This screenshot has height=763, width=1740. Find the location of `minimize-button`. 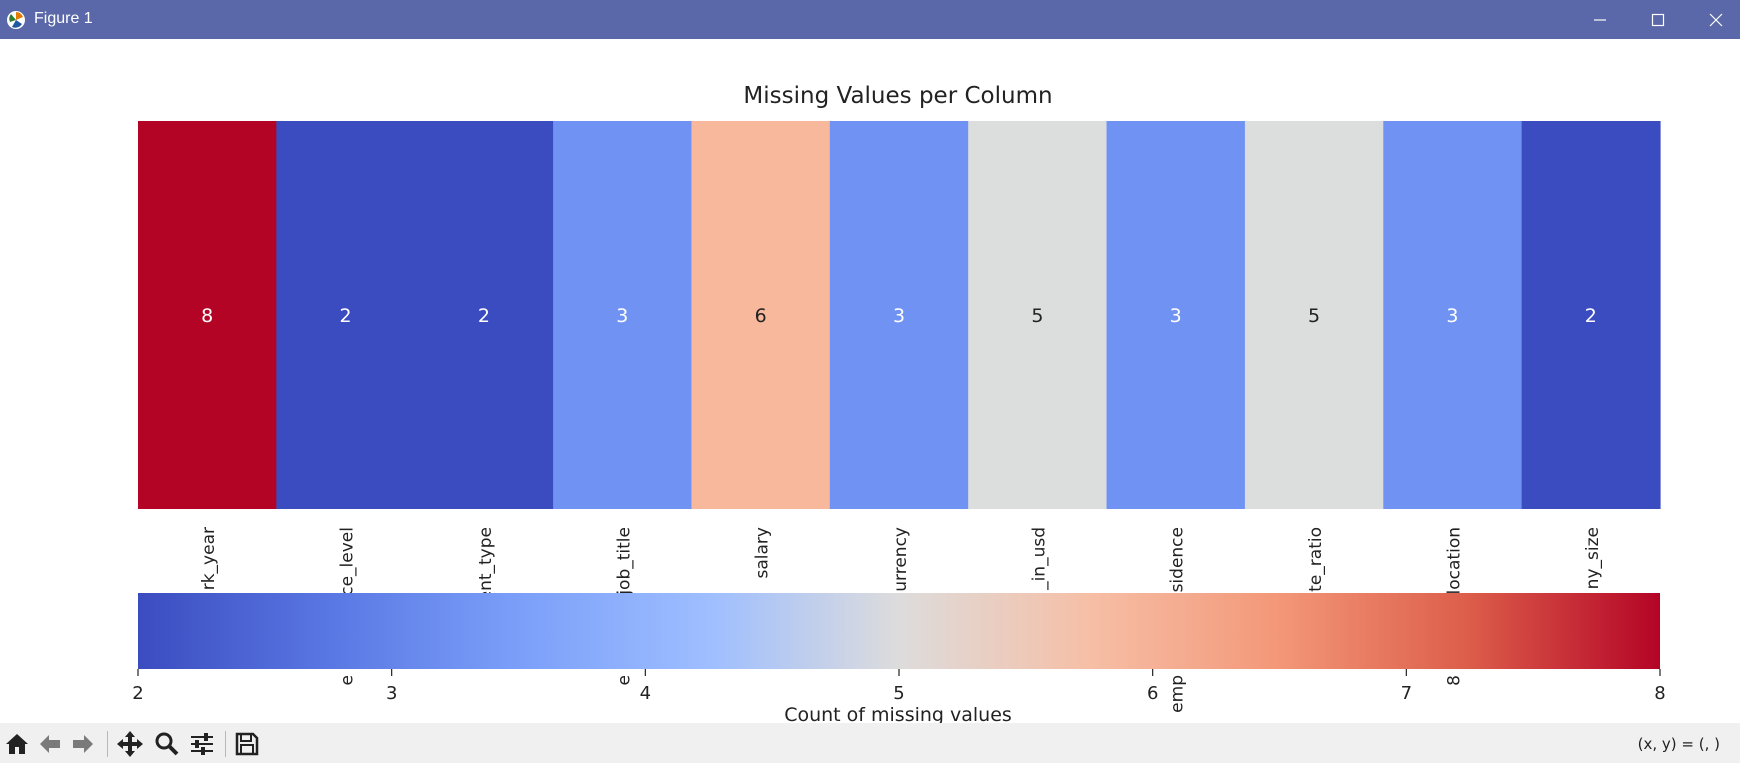

minimize-button is located at coordinates (1600, 19).